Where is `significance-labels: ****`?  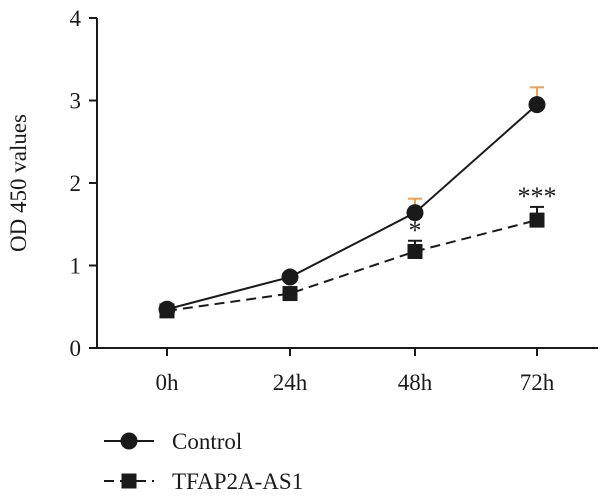 significance-labels: **** is located at coordinates (483, 213).